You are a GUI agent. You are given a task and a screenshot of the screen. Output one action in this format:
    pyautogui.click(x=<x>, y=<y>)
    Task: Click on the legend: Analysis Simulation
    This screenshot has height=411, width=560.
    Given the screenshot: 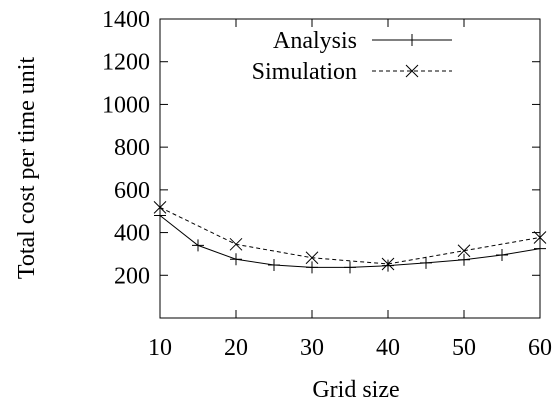 What is the action you would take?
    pyautogui.click(x=352, y=56)
    